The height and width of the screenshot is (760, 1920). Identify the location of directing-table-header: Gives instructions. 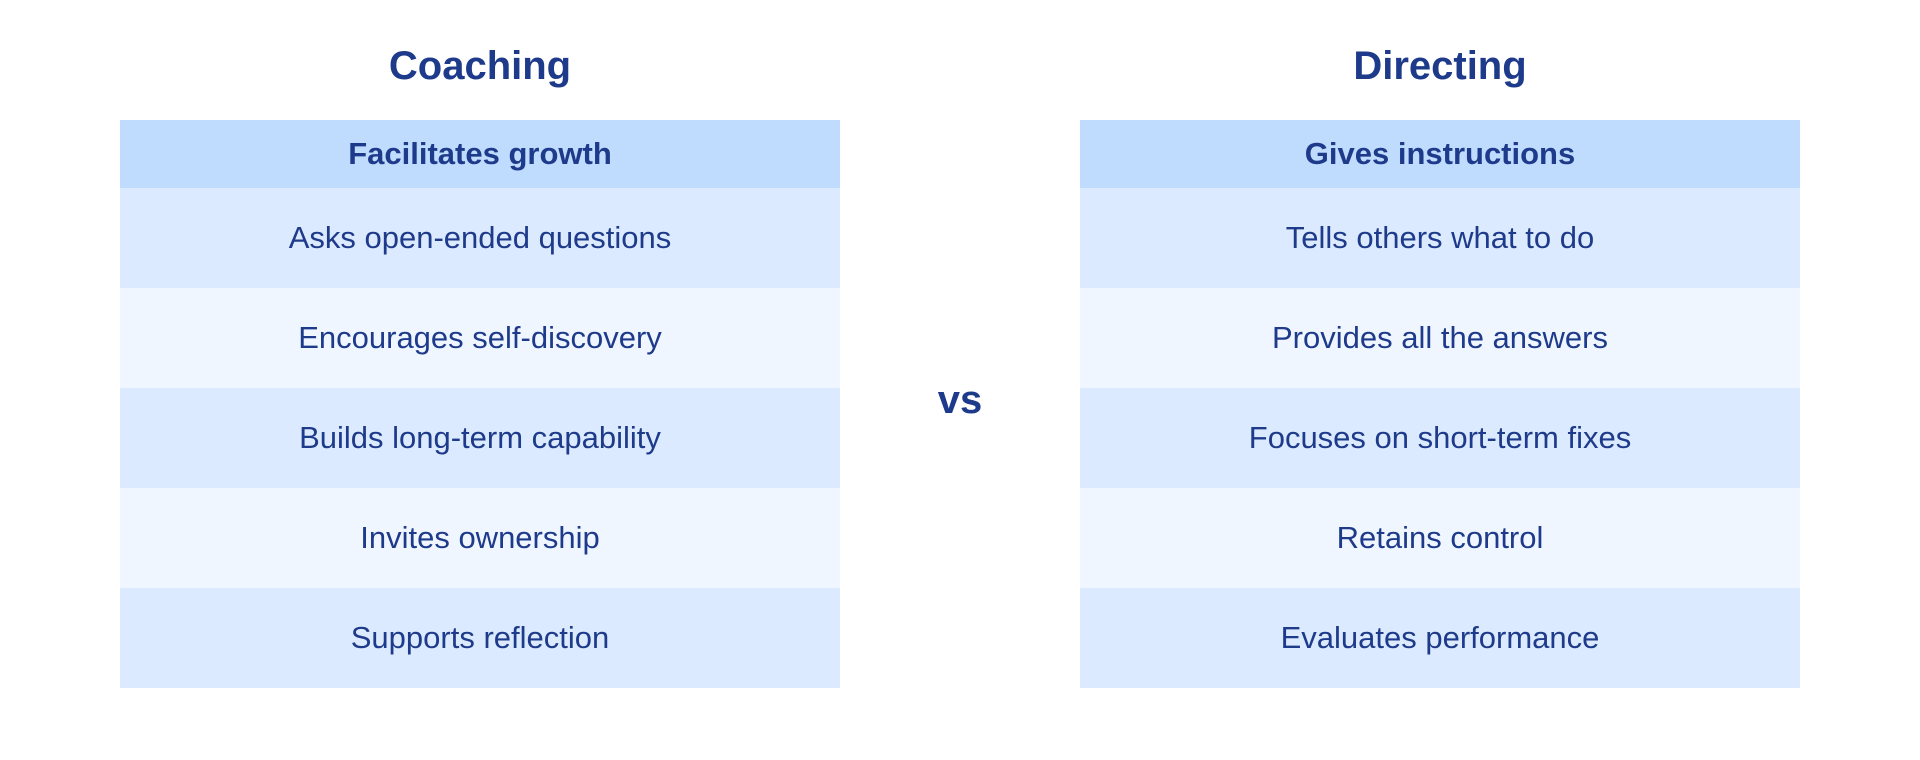
(1440, 154).